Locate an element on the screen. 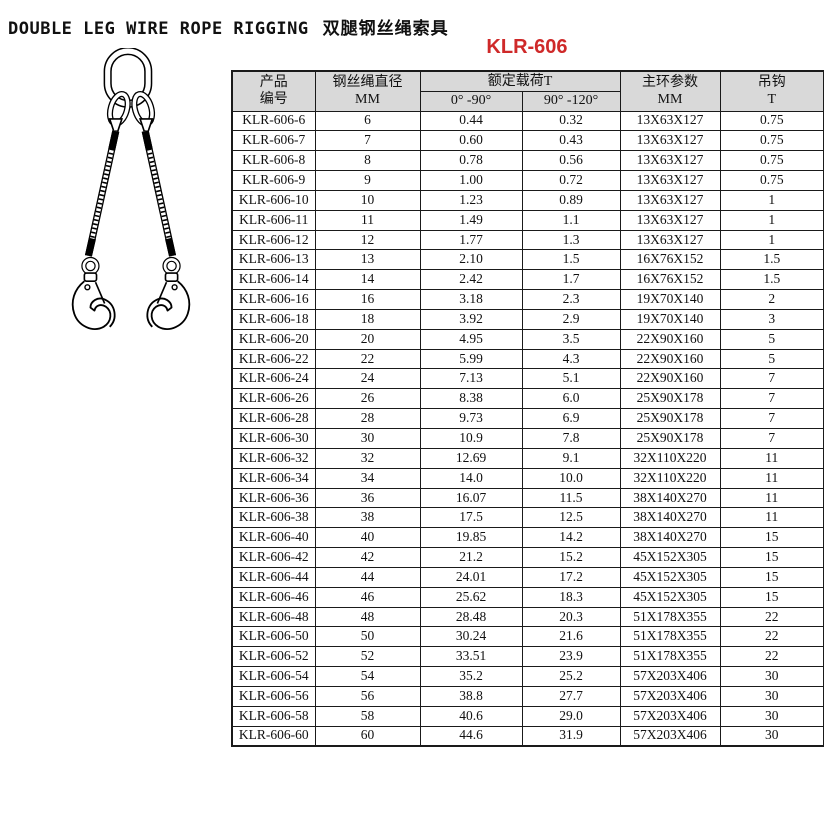 The height and width of the screenshot is (831, 824). table-cell: 5.99 is located at coordinates (471, 359).